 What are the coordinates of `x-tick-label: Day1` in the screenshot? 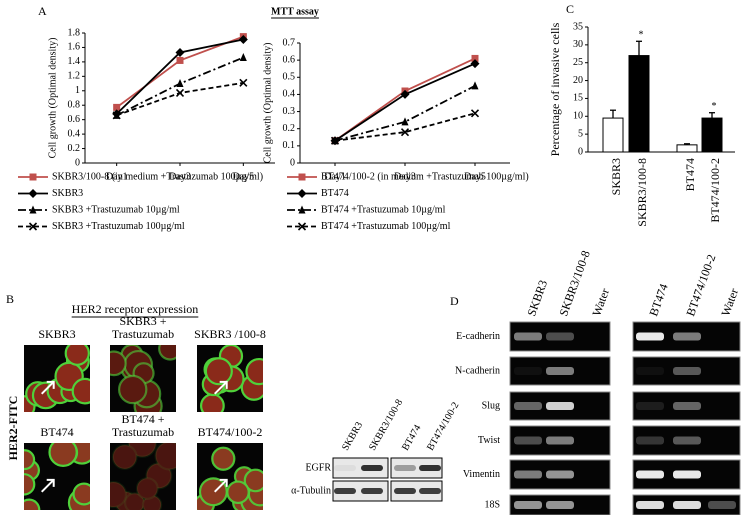 It's located at (117, 176).